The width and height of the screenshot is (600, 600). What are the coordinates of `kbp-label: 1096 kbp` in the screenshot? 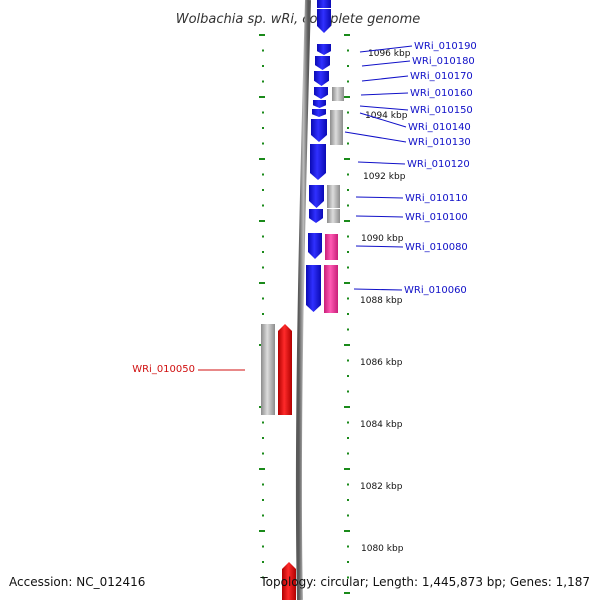 It's located at (389, 54).